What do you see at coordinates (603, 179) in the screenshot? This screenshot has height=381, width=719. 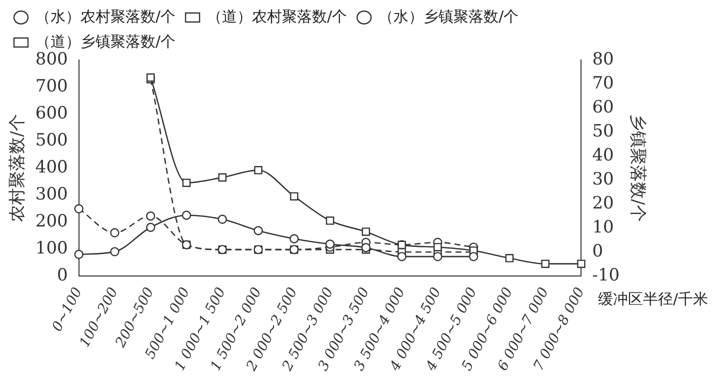 I see `y2-tick-label: 30` at bounding box center [603, 179].